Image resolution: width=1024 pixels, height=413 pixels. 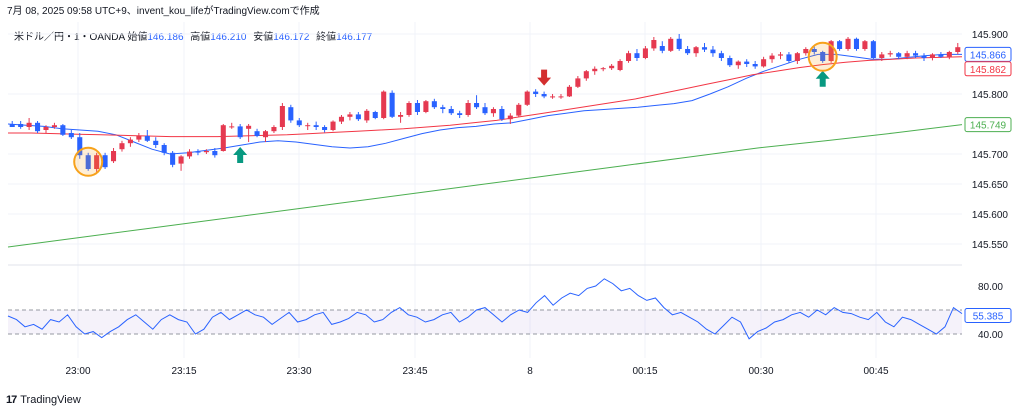 What do you see at coordinates (990, 95) in the screenshot?
I see `price-axis-tick: 145.800` at bounding box center [990, 95].